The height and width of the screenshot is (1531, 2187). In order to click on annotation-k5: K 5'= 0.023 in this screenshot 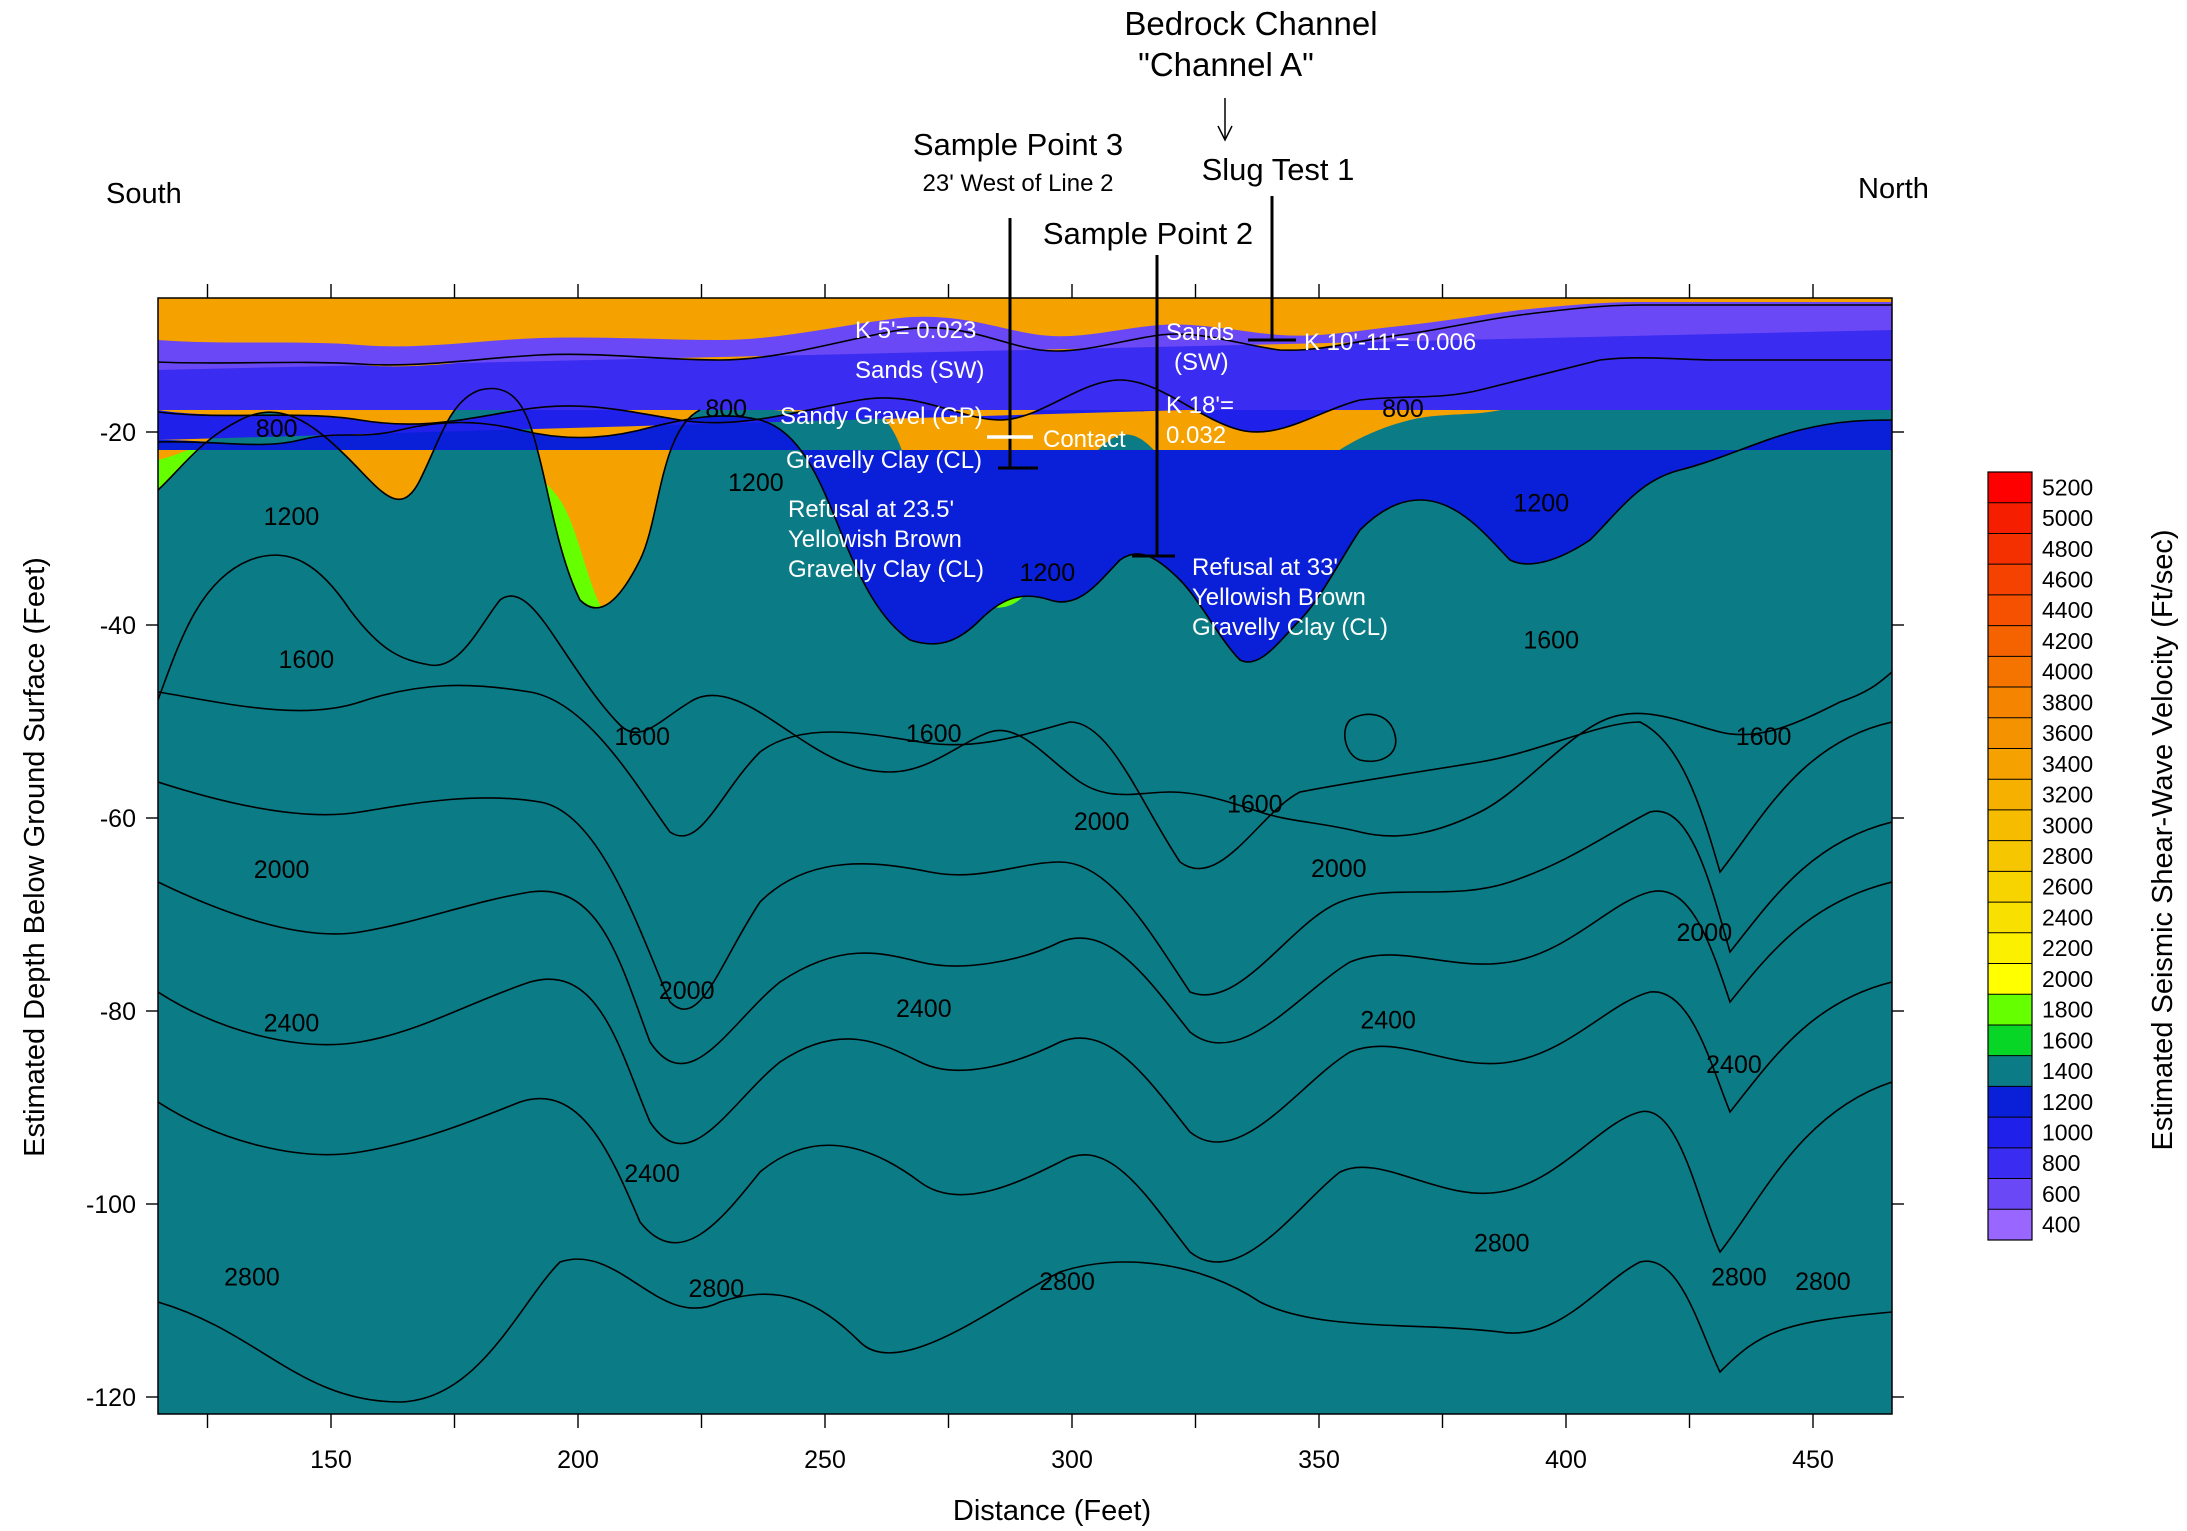, I will do `click(915, 330)`.